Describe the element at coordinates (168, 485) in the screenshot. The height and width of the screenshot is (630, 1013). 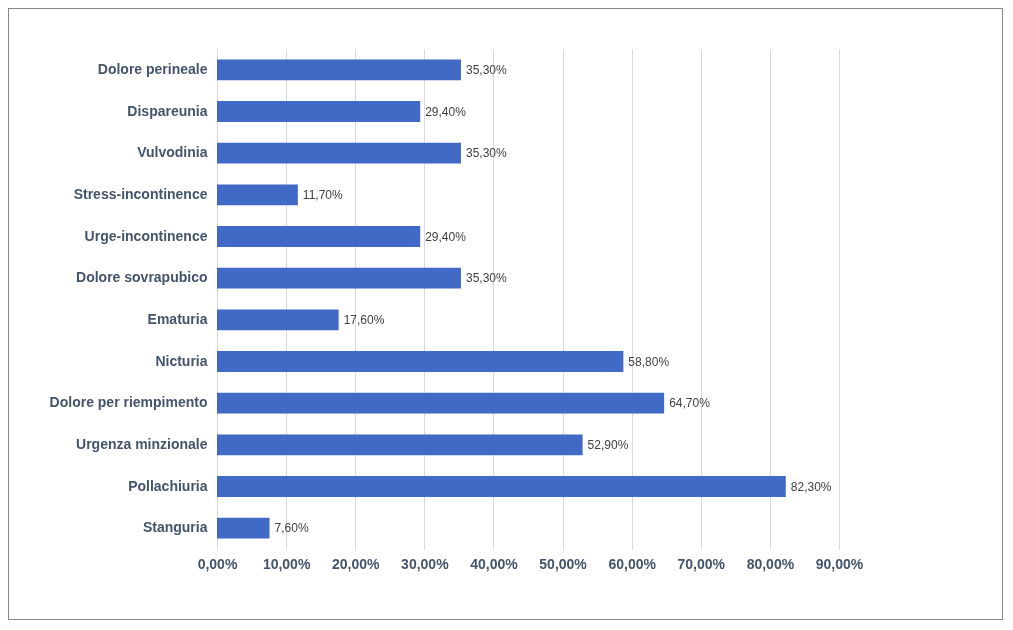
I see `y-tick-label: Pollachiuria` at that location.